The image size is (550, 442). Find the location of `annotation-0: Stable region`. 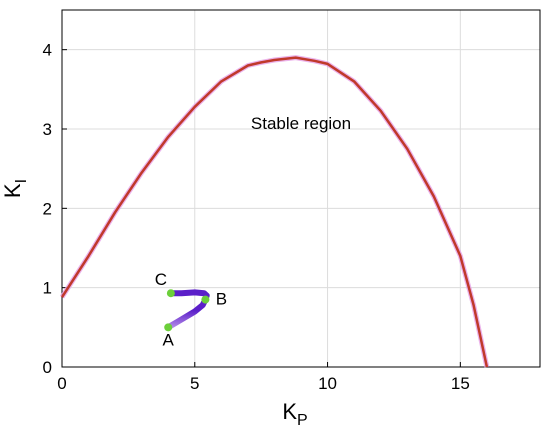

annotation-0: Stable region is located at coordinates (301, 123).